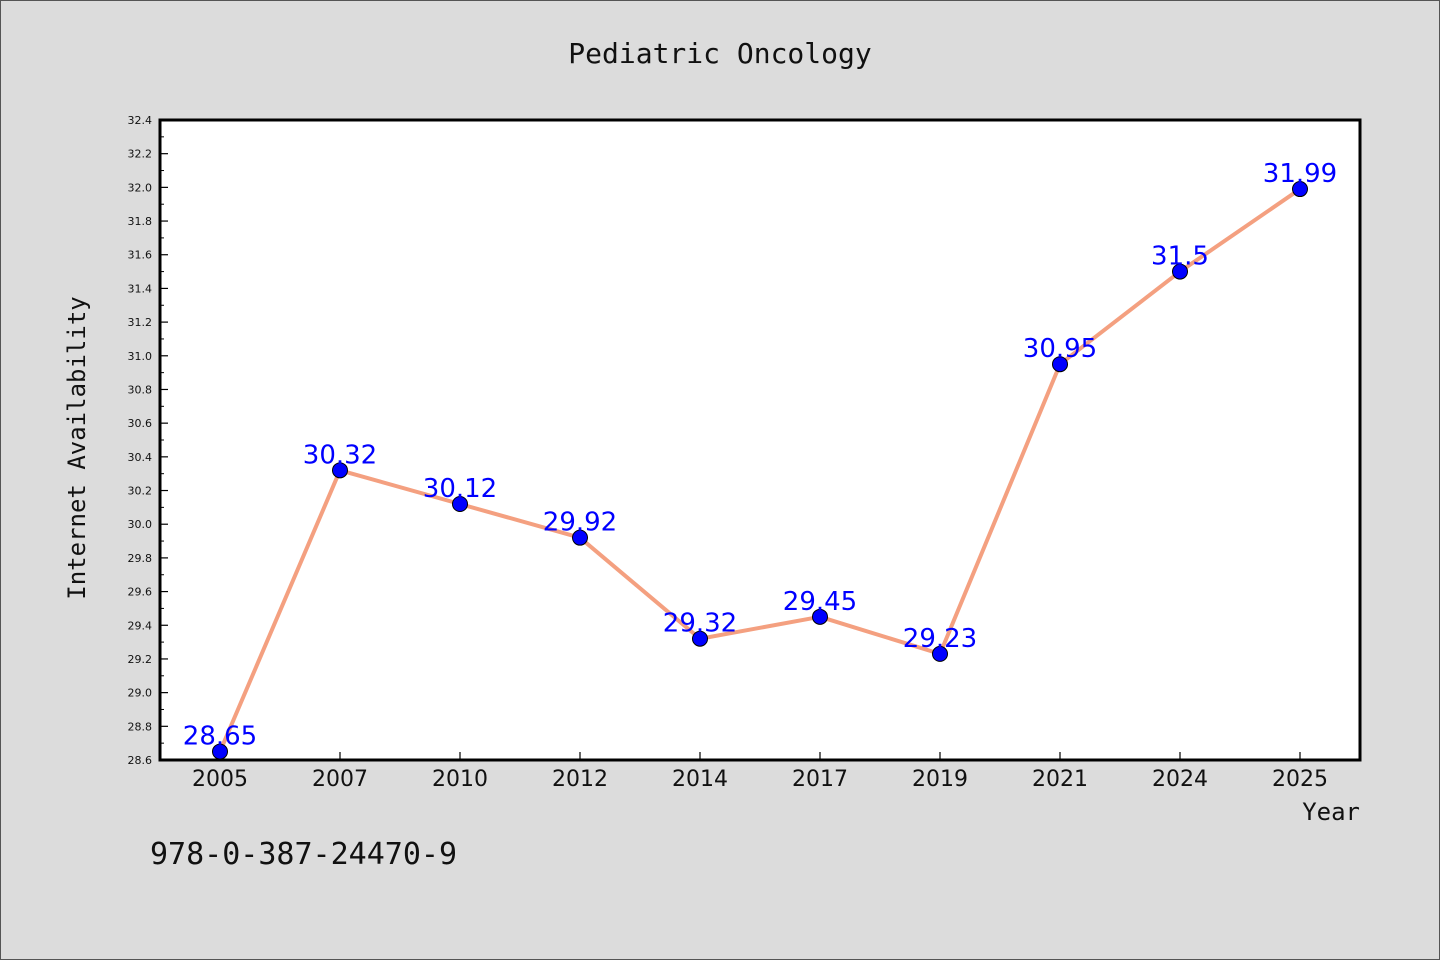 The width and height of the screenshot is (1440, 960). Describe the element at coordinates (460, 489) in the screenshot. I see `data-label: 30.12` at that location.